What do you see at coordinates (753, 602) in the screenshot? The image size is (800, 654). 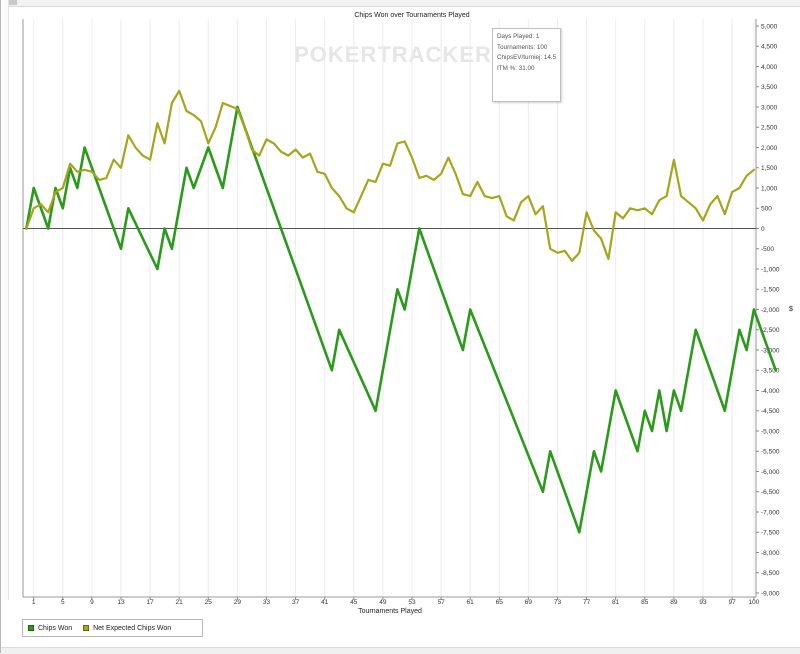 I see `x-tick-label: 100` at bounding box center [753, 602].